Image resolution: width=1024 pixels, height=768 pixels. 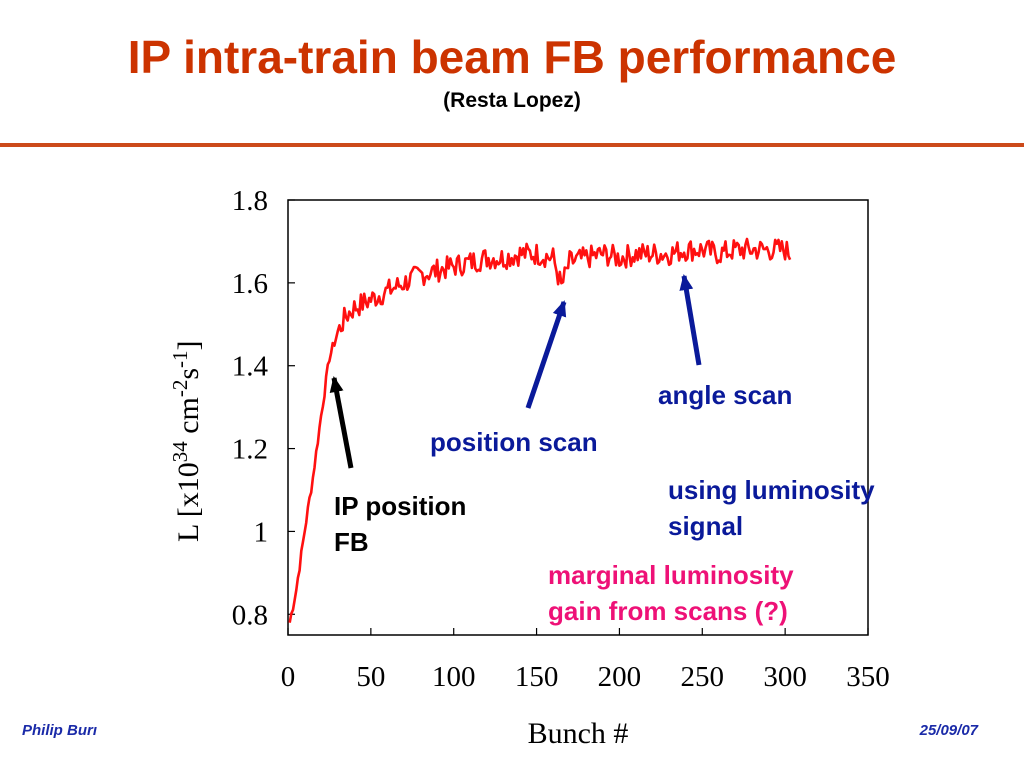 What do you see at coordinates (785, 677) in the screenshot?
I see `x-tick-label: 300` at bounding box center [785, 677].